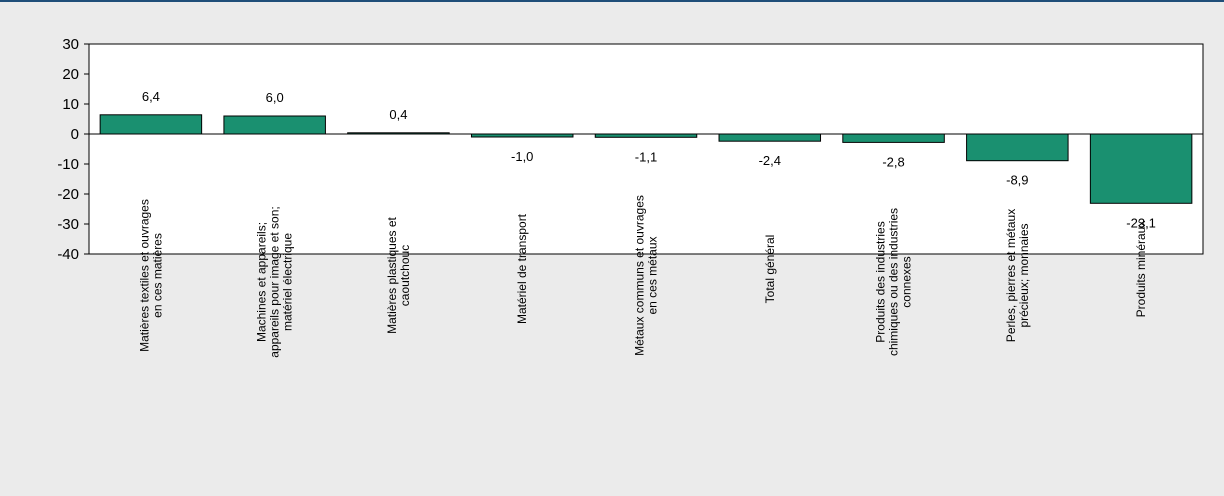  What do you see at coordinates (70, 44) in the screenshot?
I see `y-tick-label: 30` at bounding box center [70, 44].